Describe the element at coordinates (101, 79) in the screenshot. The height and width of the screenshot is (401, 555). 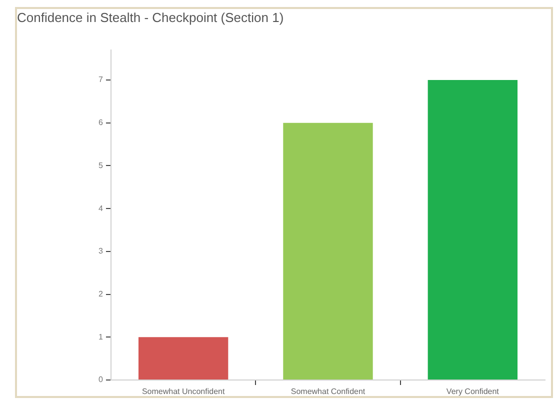
I see `y-tick-label: 7` at that location.